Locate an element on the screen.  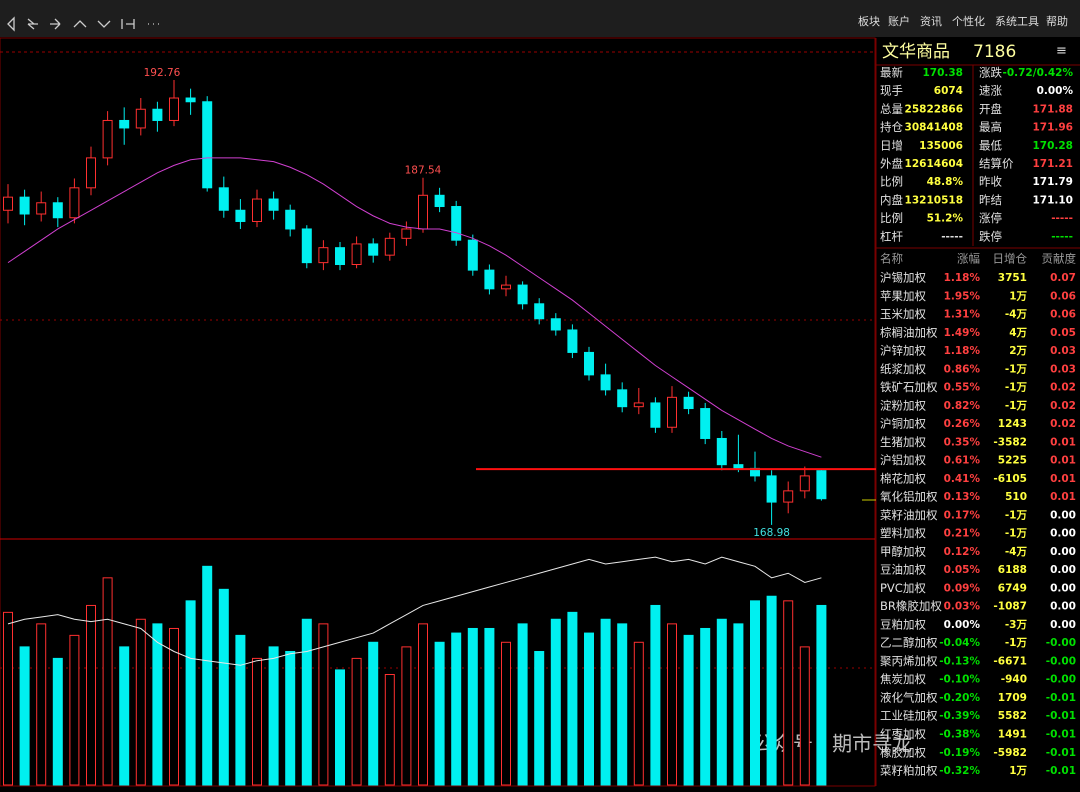
list-name: 沪铜加权 is located at coordinates (903, 424).